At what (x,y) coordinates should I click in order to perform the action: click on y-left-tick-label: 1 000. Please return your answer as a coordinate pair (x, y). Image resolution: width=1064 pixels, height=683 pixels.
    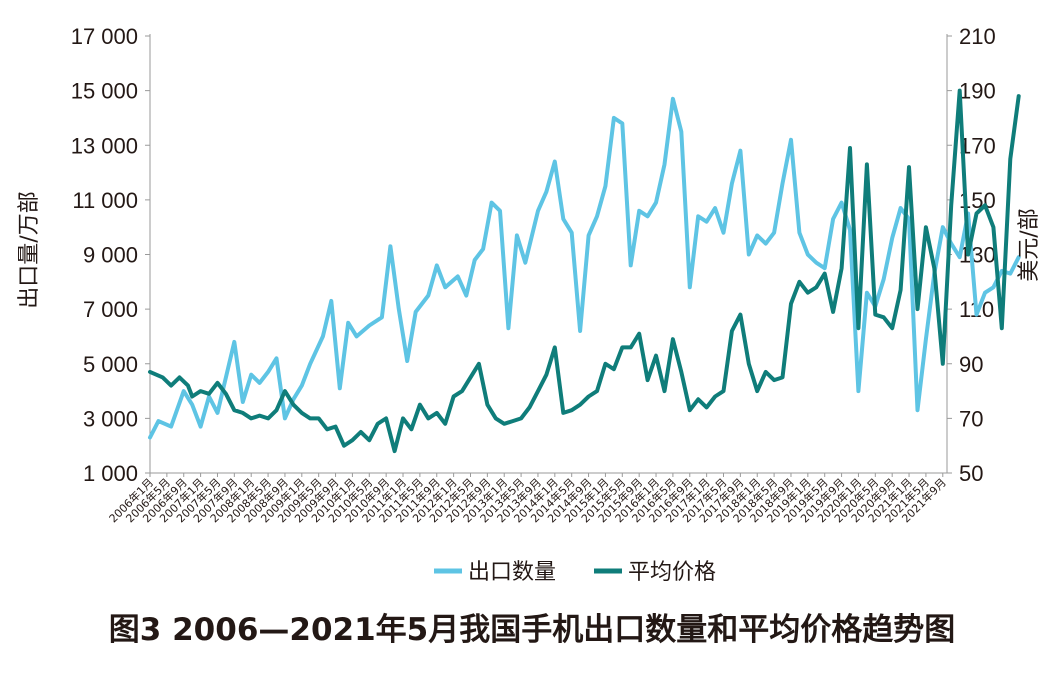
    Looking at the image, I should click on (110, 473).